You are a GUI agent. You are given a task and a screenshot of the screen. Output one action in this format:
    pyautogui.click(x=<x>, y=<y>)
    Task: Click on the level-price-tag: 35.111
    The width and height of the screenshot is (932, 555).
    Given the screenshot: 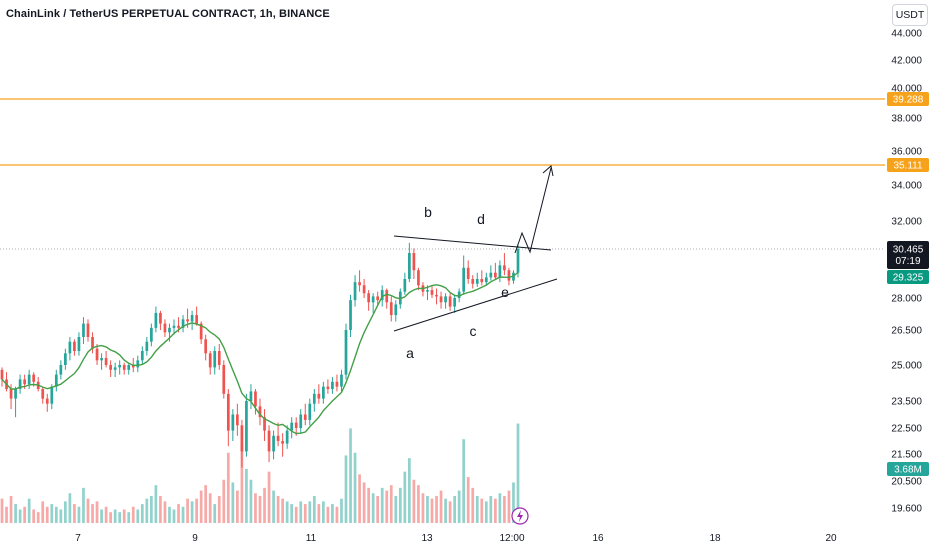 What is the action you would take?
    pyautogui.click(x=908, y=166)
    